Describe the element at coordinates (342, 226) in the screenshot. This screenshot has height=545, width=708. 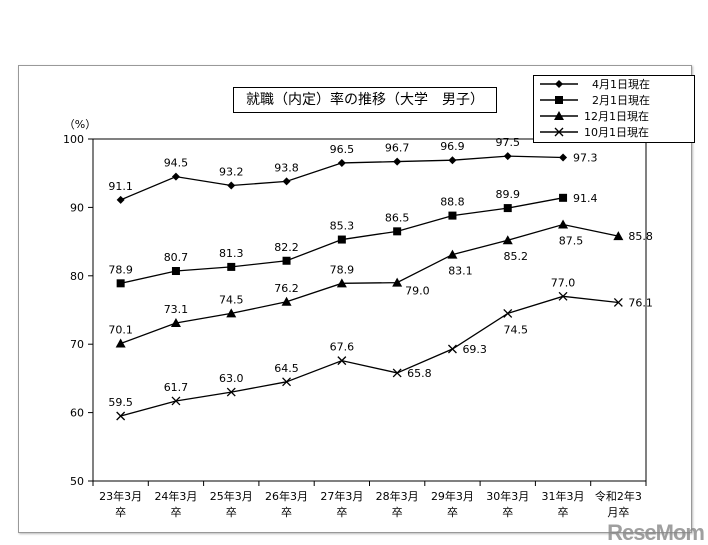
I see `data-label: 85.3` at that location.